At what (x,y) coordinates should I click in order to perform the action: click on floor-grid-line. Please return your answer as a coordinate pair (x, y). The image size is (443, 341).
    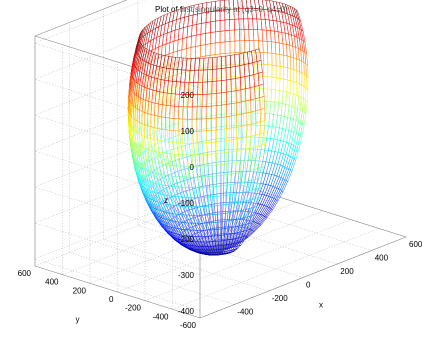
    Looking at the image, I should click on (165, 234).